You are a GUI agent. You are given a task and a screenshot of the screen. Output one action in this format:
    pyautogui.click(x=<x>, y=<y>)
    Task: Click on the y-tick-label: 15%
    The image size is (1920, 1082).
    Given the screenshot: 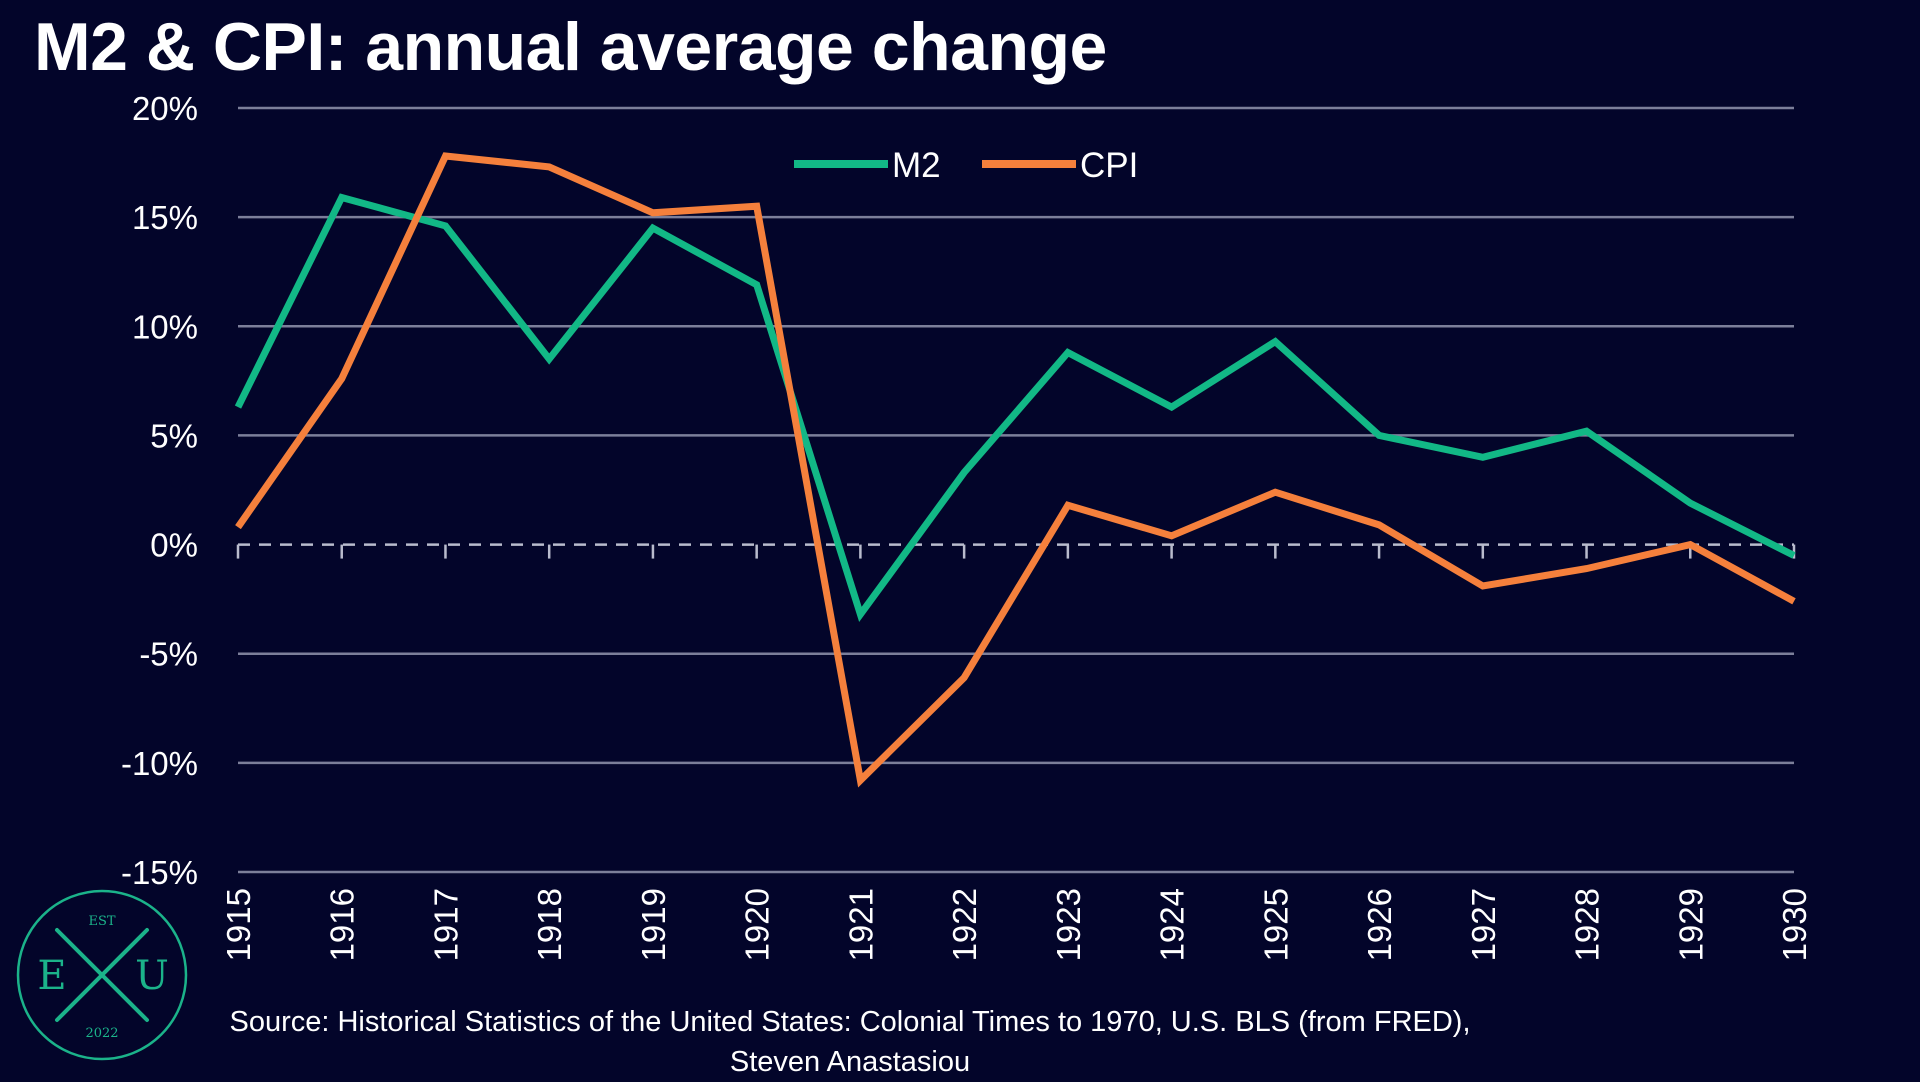 What is the action you would take?
    pyautogui.click(x=165, y=217)
    